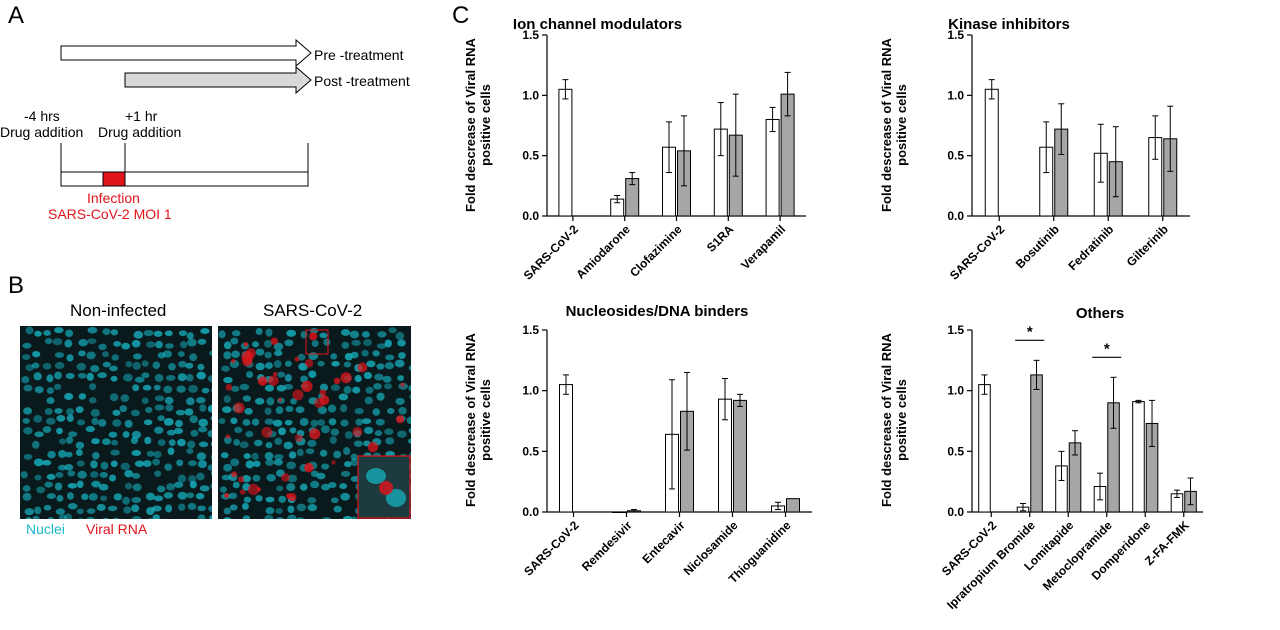 The image size is (1280, 630). Describe the element at coordinates (530, 512) in the screenshot. I see `y-tick-label: 0.0` at that location.